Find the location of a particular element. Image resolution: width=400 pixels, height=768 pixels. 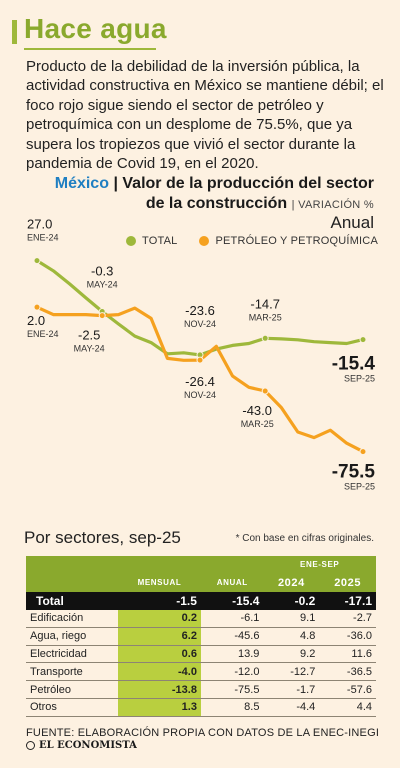

cell-mensual: -13.8 is located at coordinates (159, 690).